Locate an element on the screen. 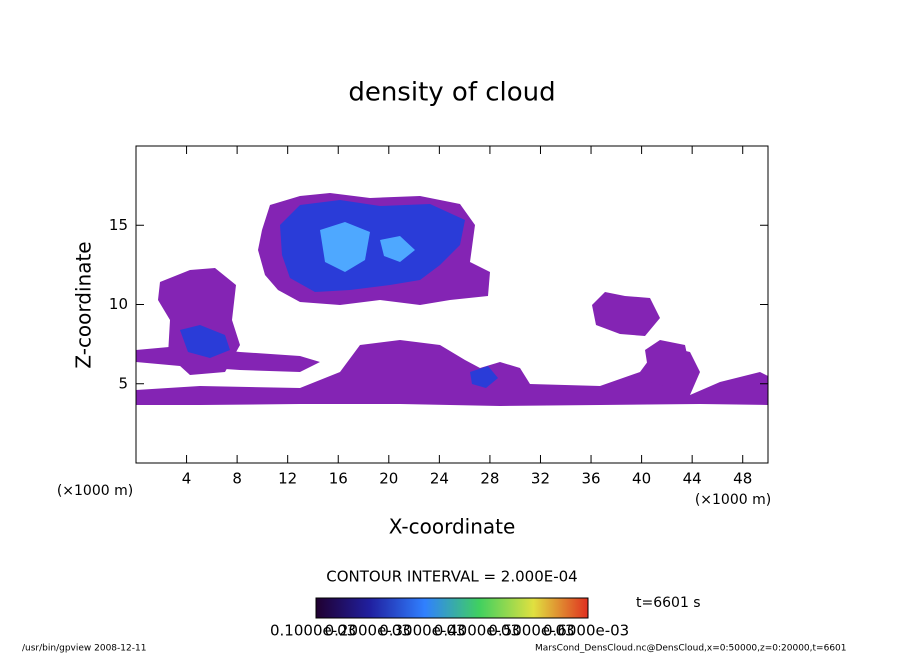 The height and width of the screenshot is (654, 904). x-tick-label: 36 is located at coordinates (590, 479).